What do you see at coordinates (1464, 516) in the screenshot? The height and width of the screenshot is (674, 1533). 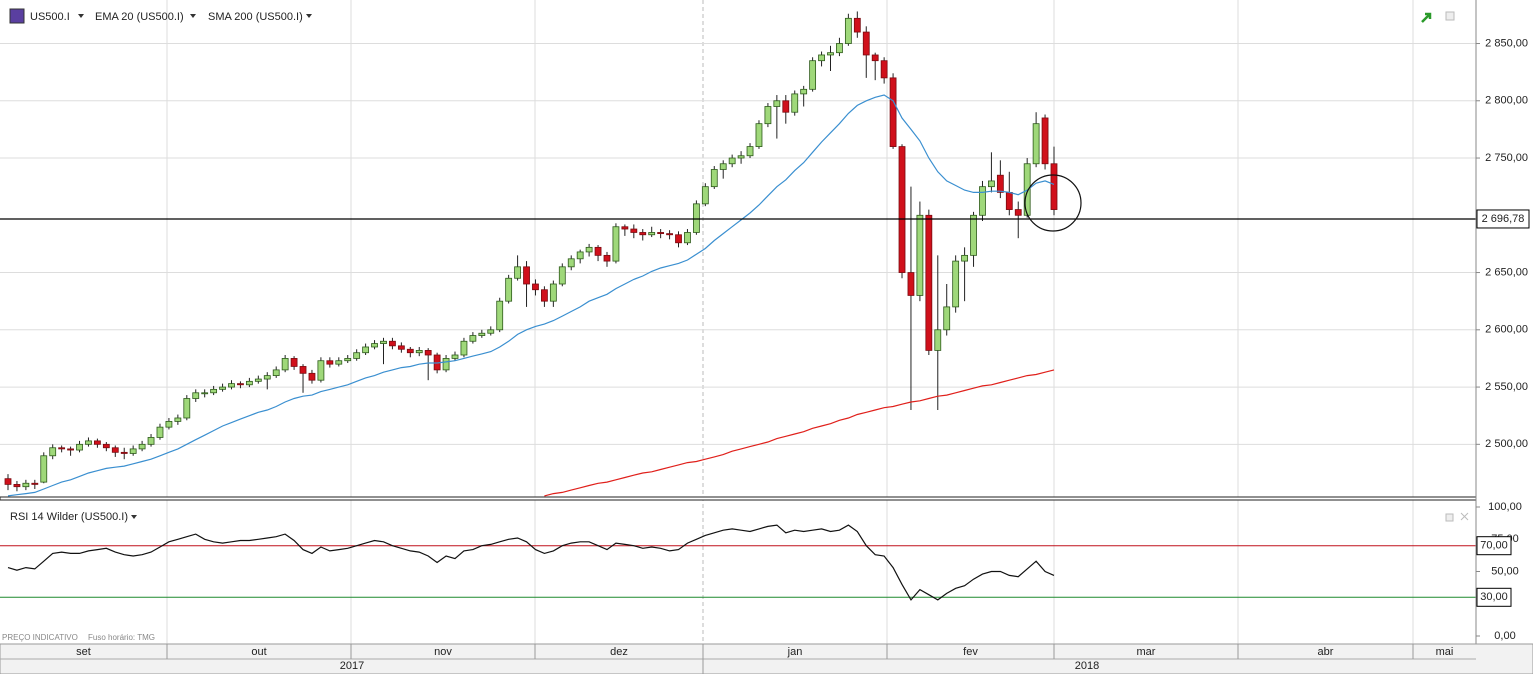 I see `close-button` at bounding box center [1464, 516].